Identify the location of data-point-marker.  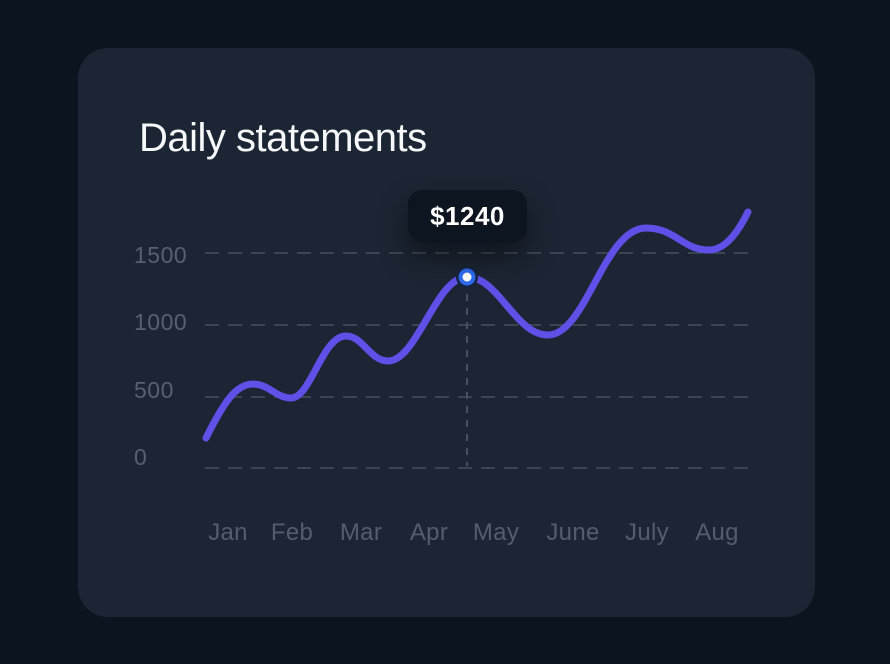
(467, 277).